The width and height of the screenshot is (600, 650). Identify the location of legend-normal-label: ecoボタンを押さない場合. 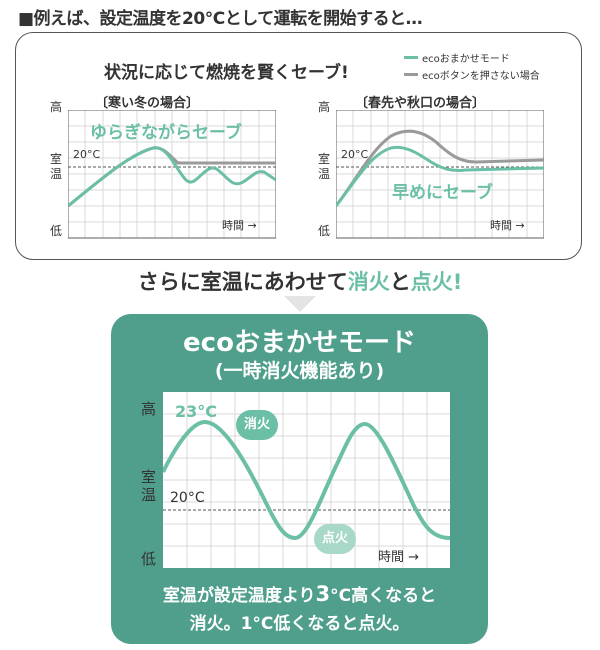
(481, 76).